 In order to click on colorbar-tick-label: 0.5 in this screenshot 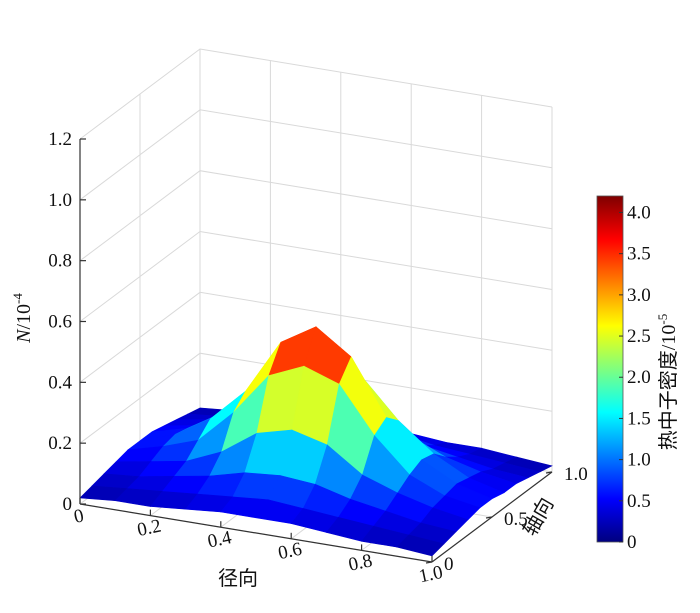, I will do `click(639, 501)`.